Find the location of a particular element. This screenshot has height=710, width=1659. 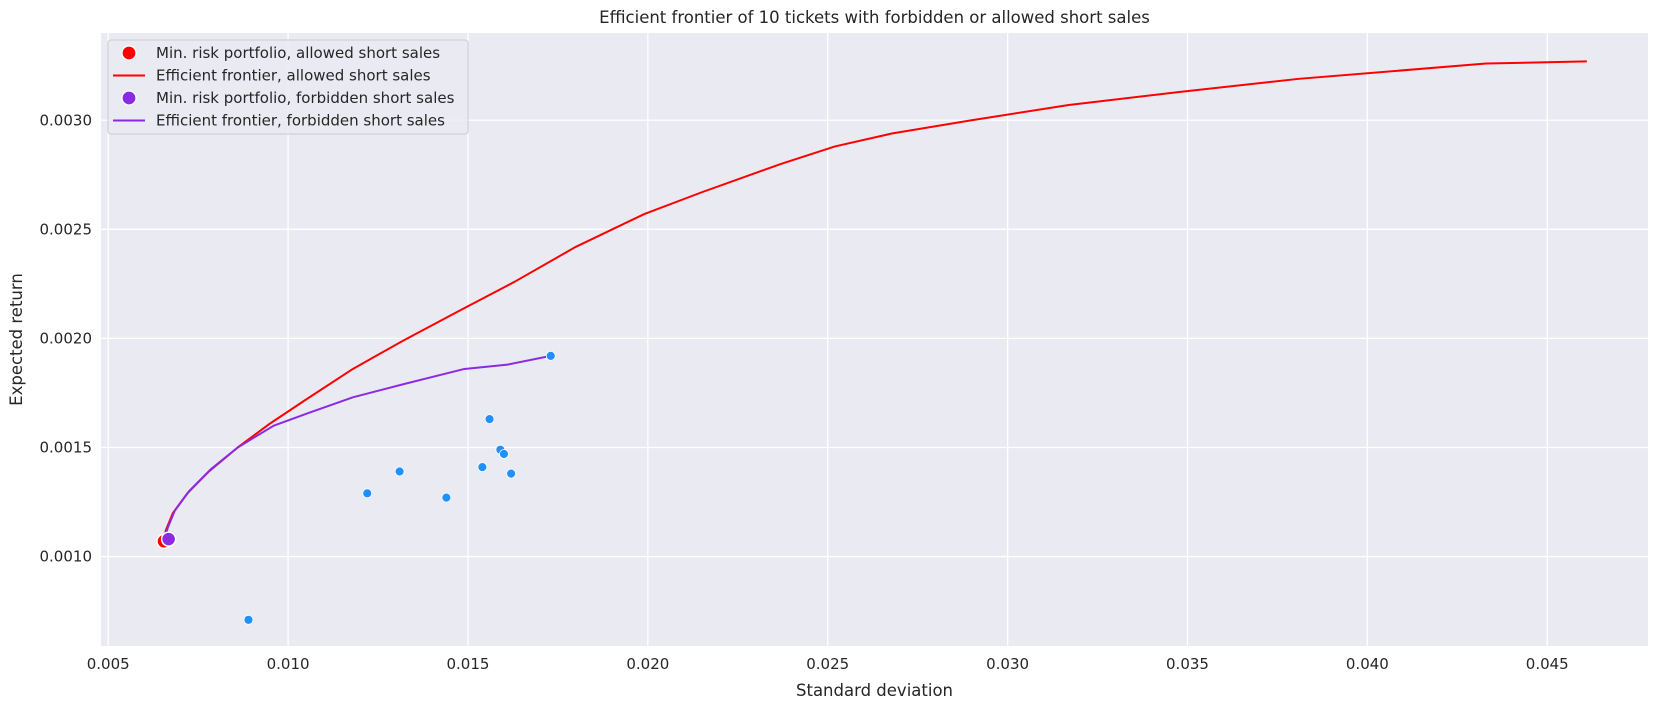

x-tick-label: 0.020 is located at coordinates (647, 664).